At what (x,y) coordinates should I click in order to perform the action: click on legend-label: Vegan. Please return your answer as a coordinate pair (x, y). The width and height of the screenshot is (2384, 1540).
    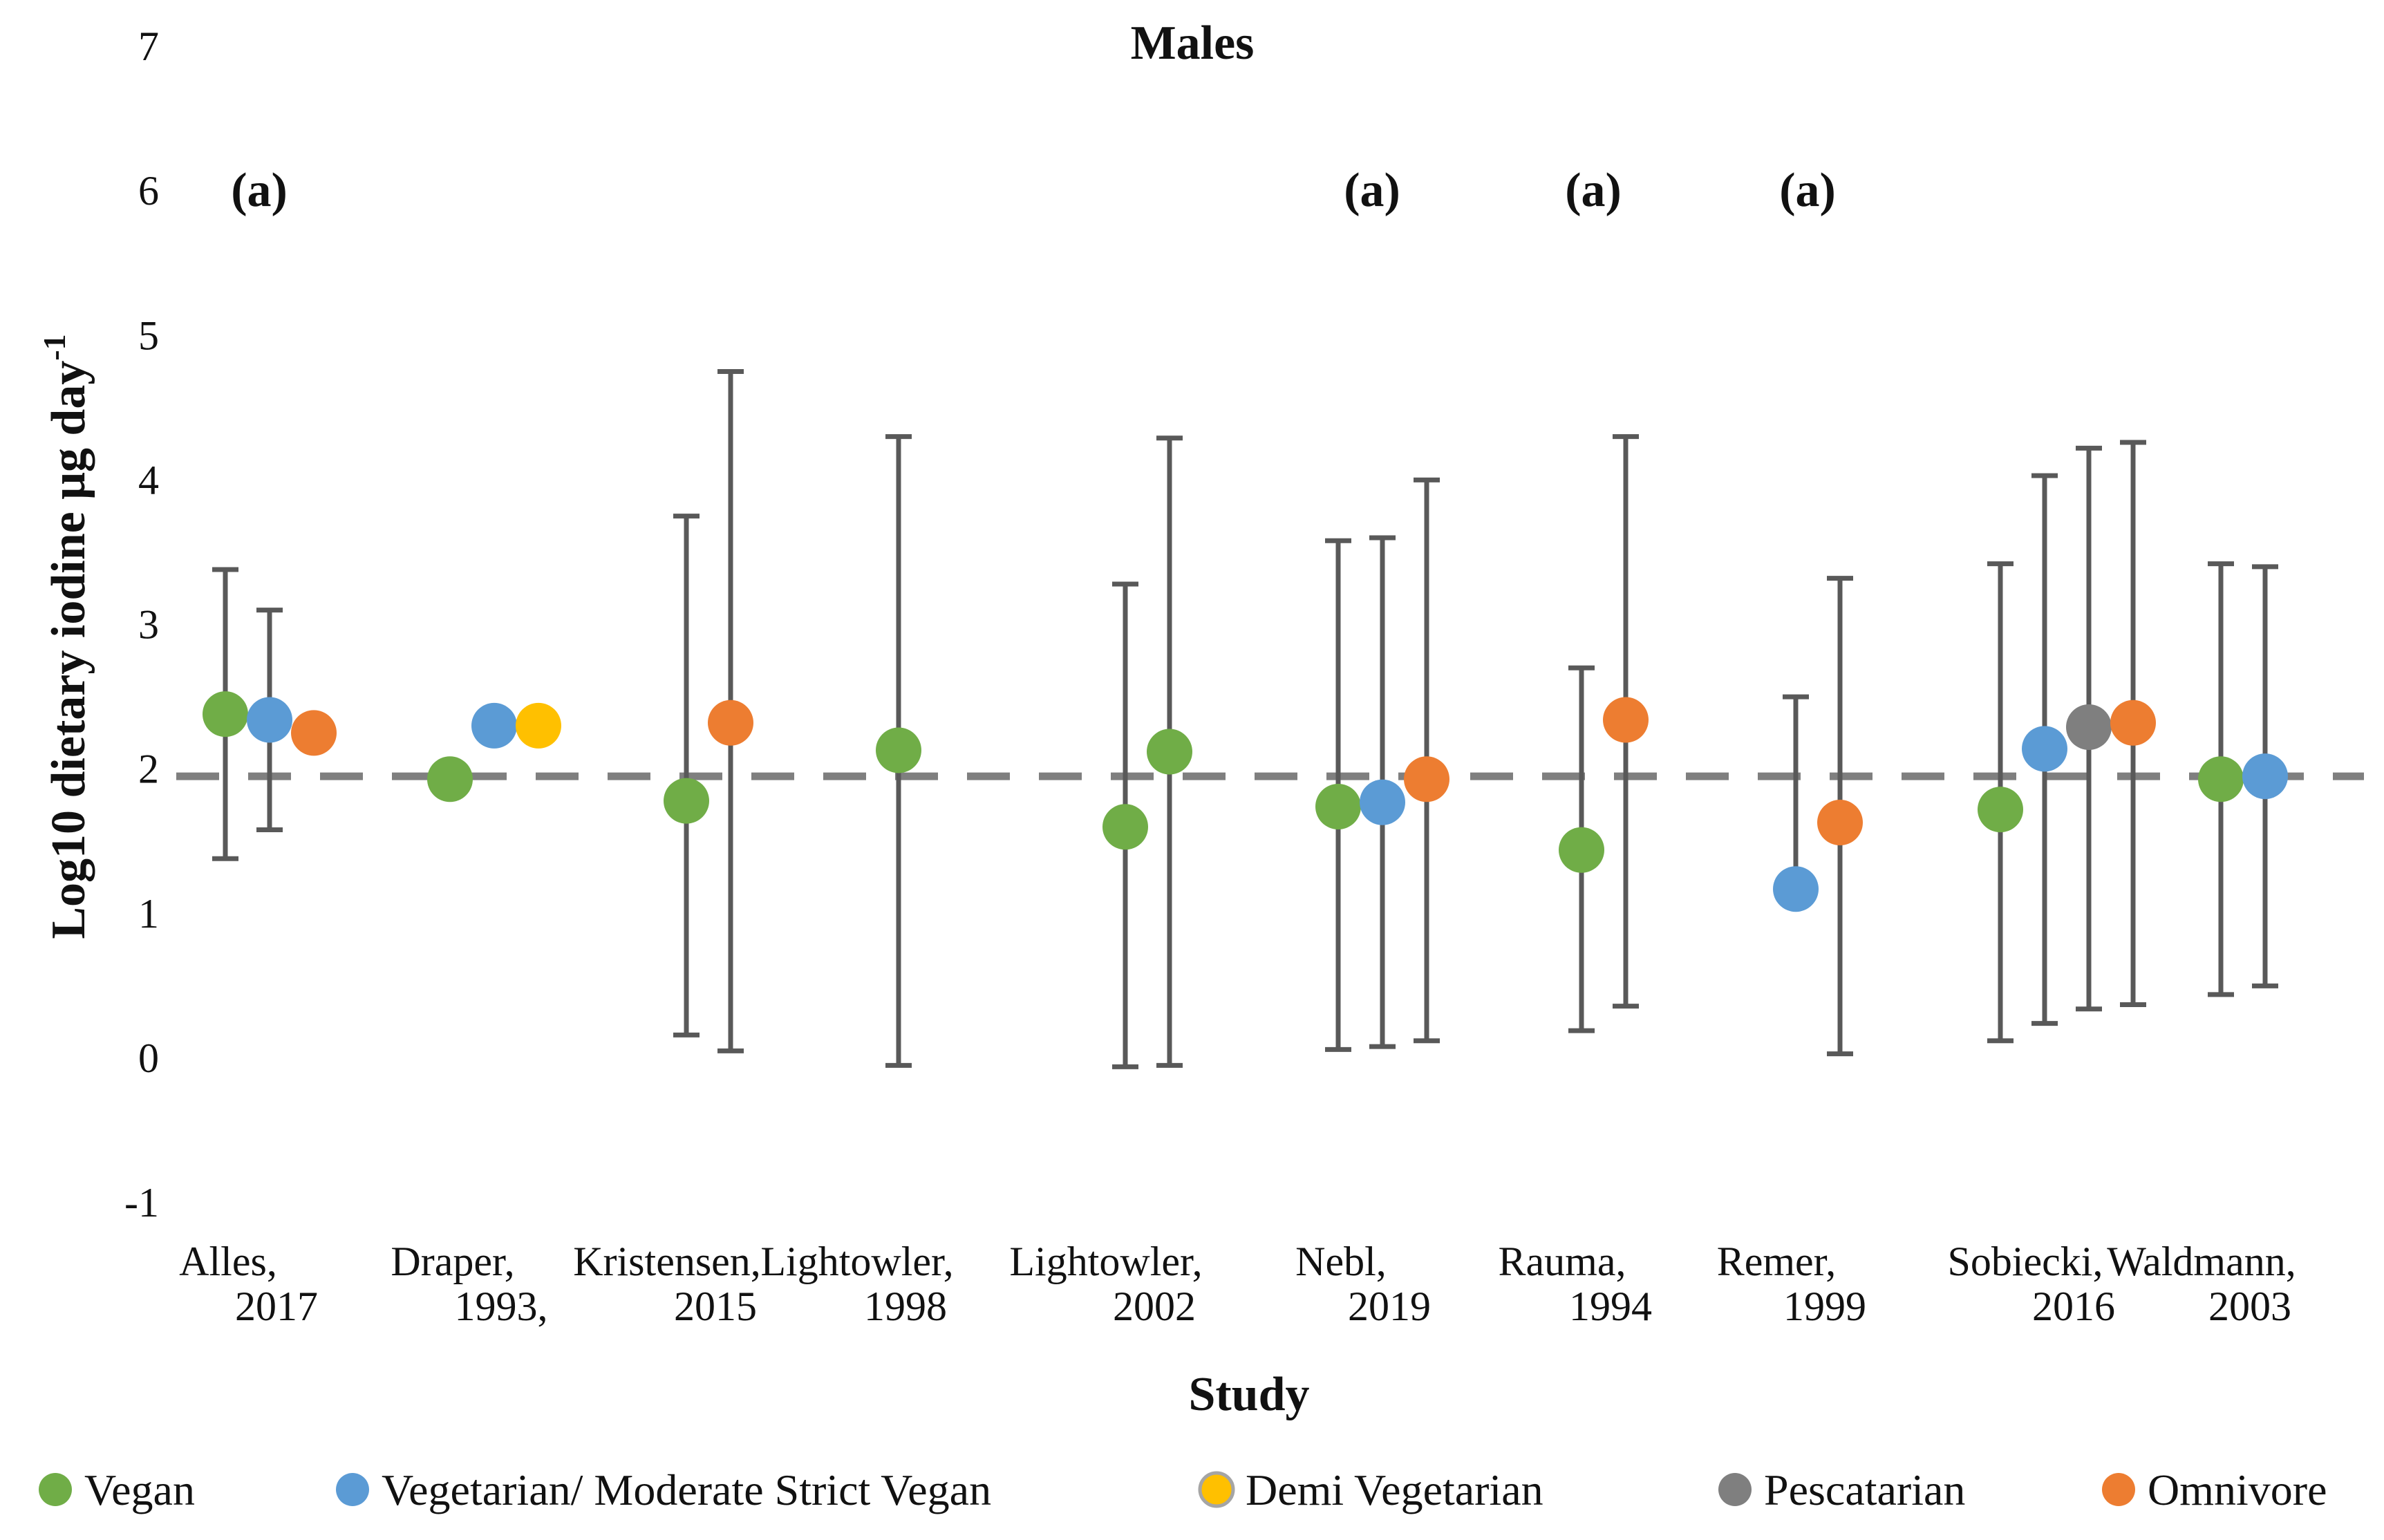
    Looking at the image, I should click on (139, 1489).